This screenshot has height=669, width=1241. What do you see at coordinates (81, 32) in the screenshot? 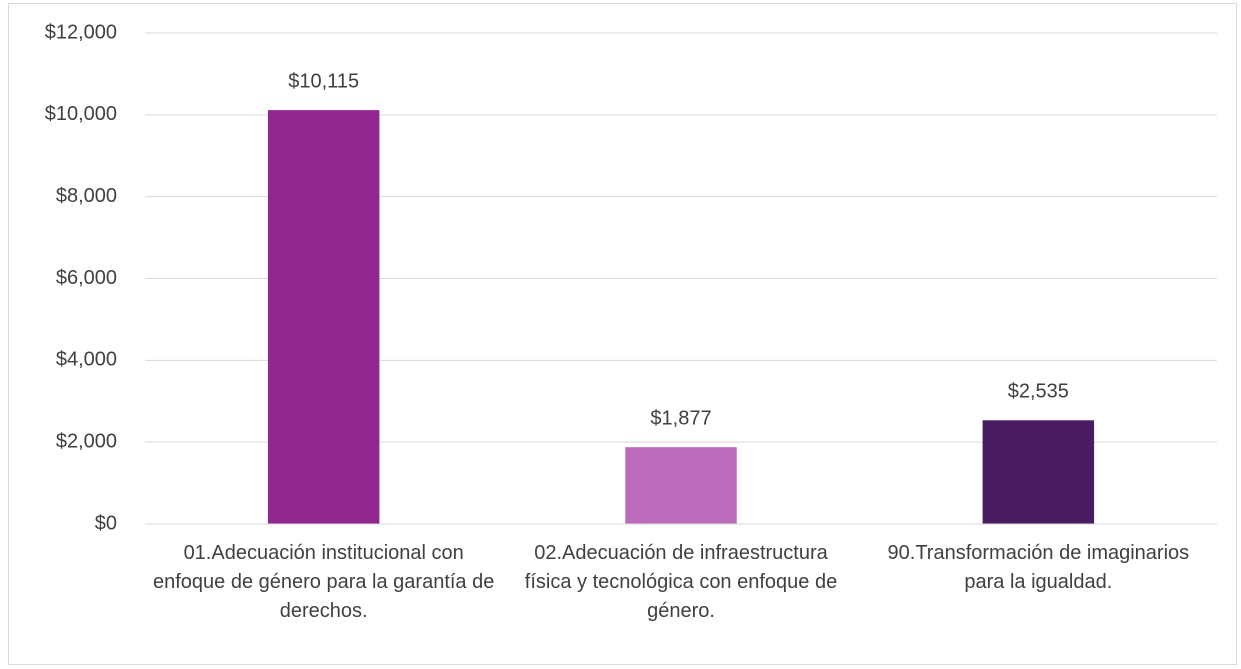
I see `y-tick-label: $12,000` at bounding box center [81, 32].